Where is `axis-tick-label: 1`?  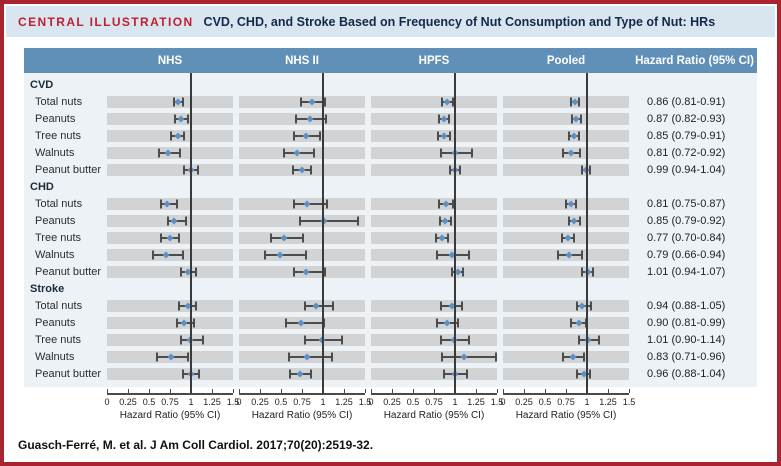
axis-tick-label: 1 is located at coordinates (455, 402).